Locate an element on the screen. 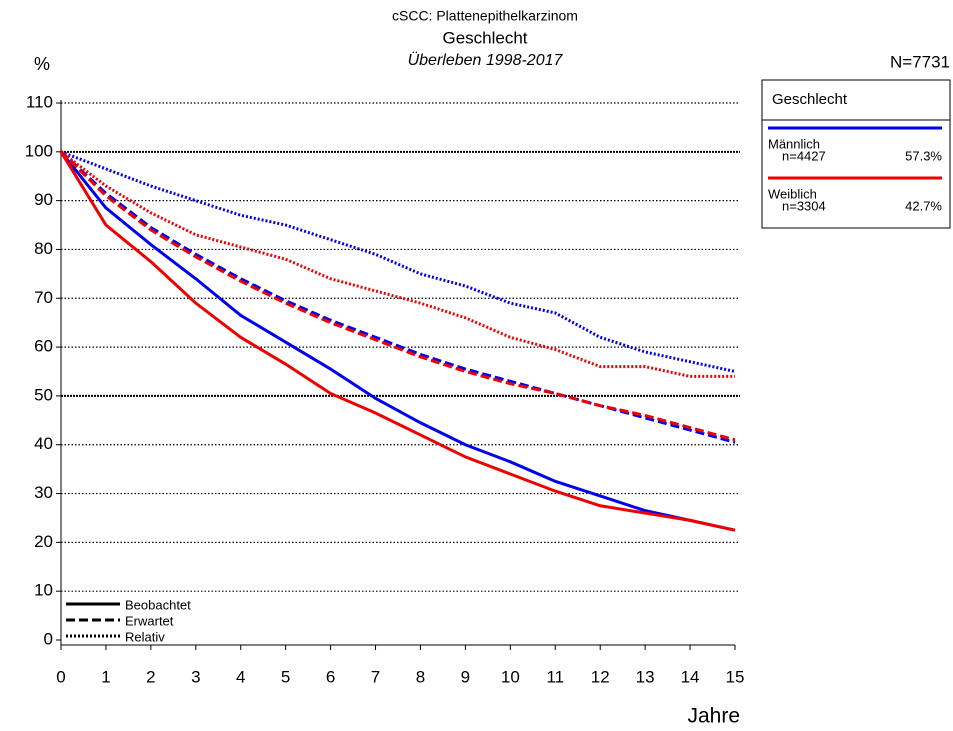  x-tick-label: 6 is located at coordinates (330, 676).